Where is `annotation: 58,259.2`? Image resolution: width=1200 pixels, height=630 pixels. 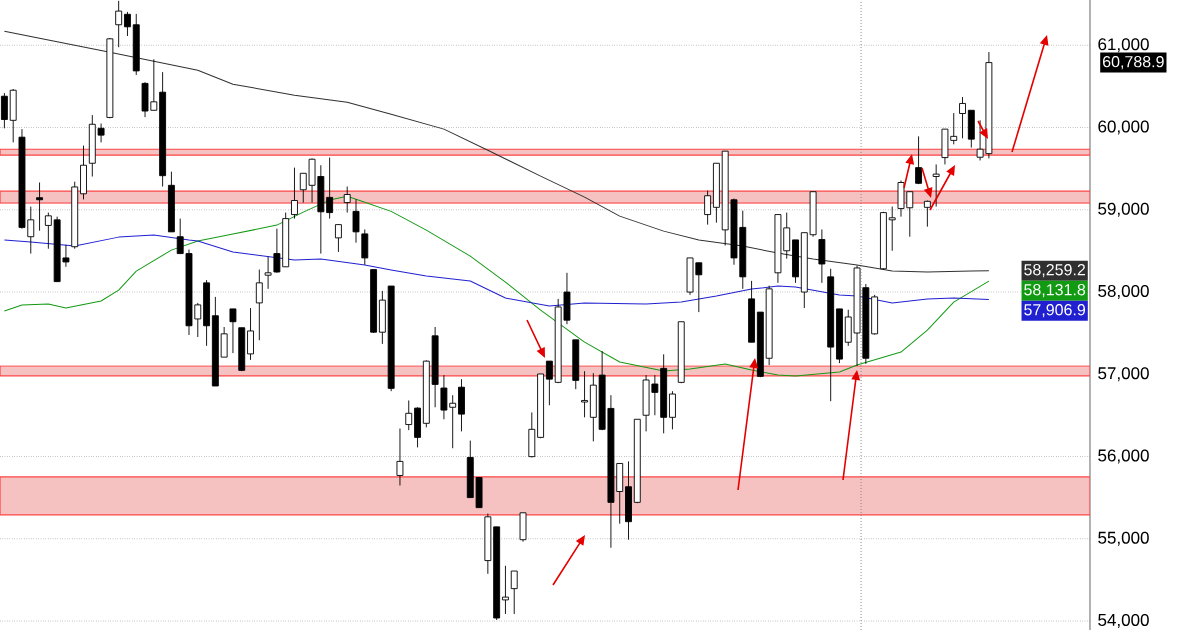 annotation: 58,259.2 is located at coordinates (1054, 271).